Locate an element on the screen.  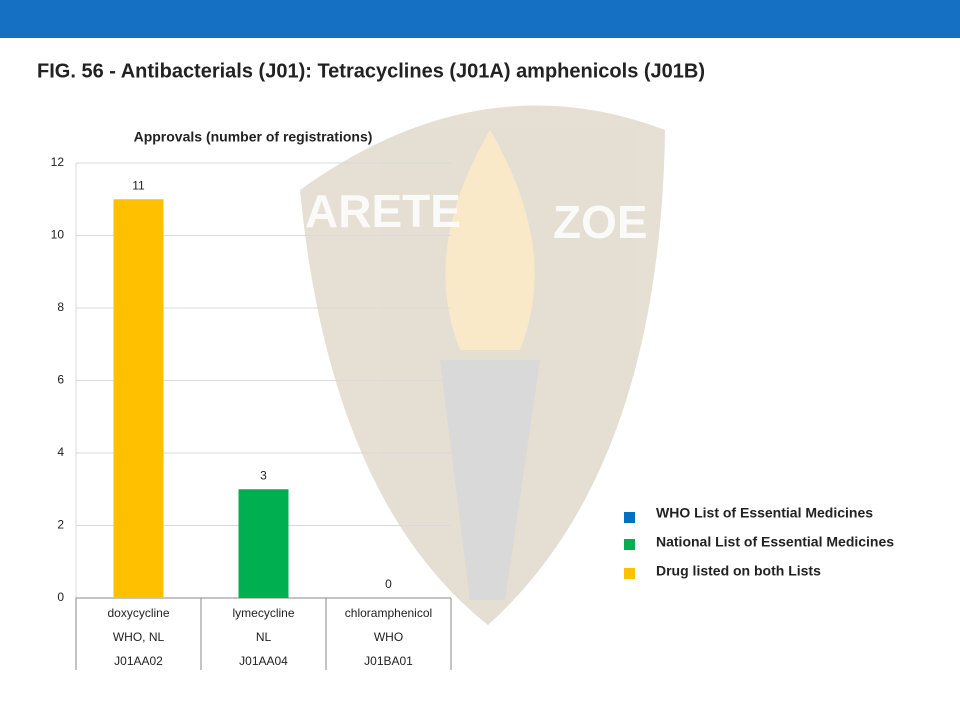
data-label: 11 is located at coordinates (138, 185).